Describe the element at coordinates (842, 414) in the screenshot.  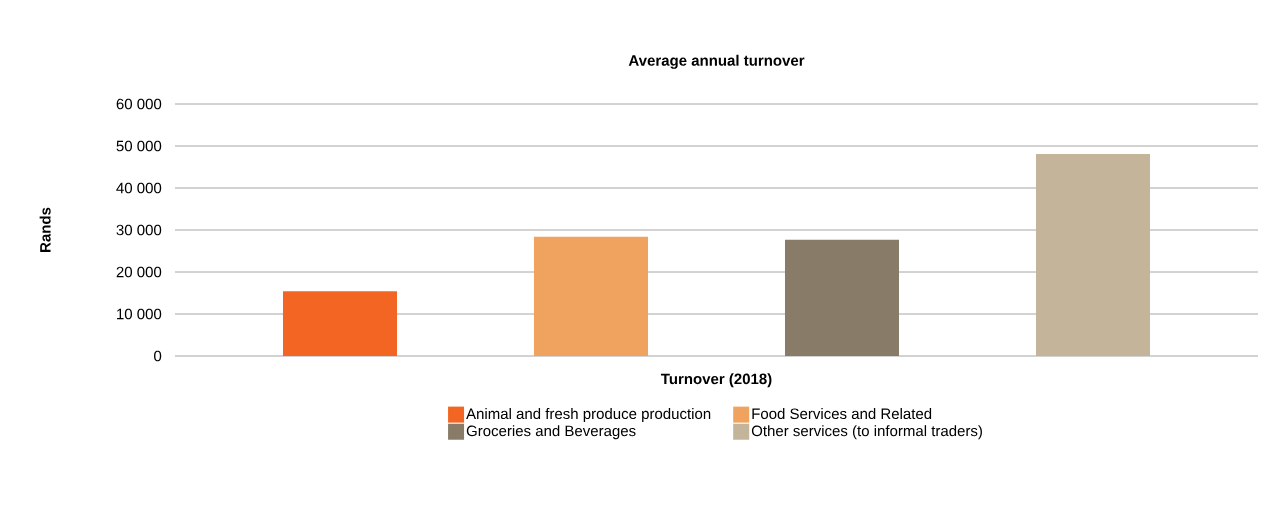
I see `legend-label: Food Services and Related` at that location.